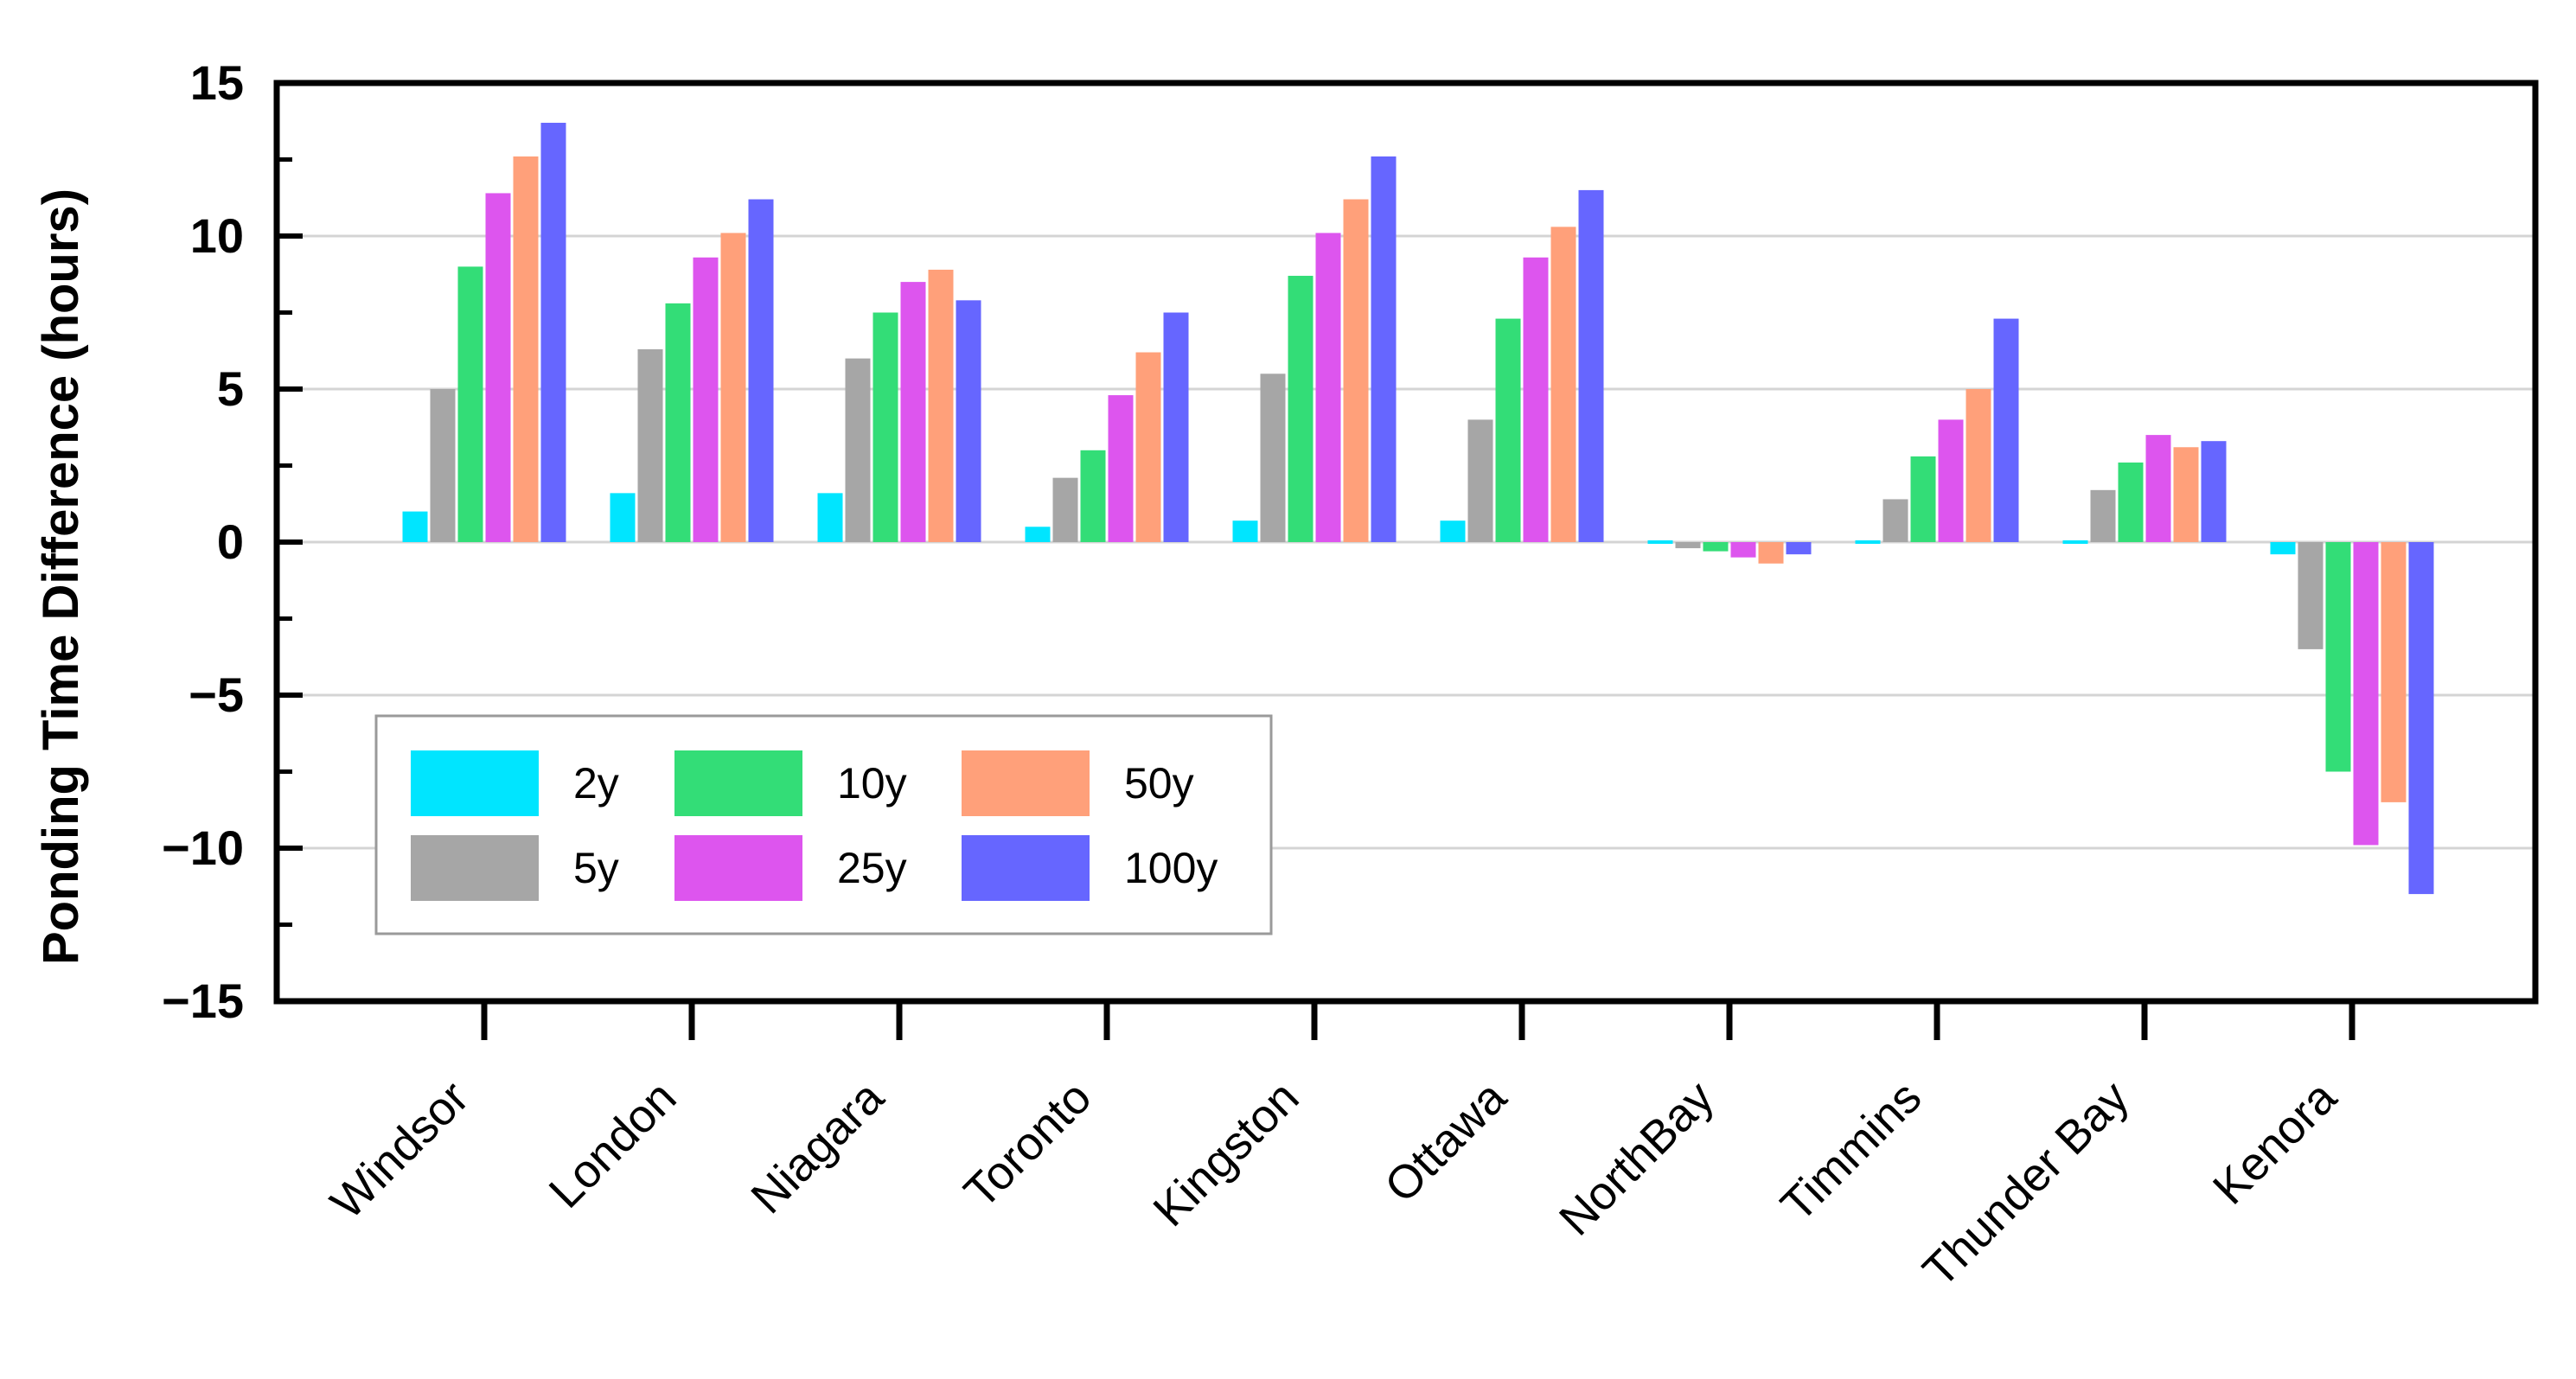 This screenshot has height=1379, width=2576. I want to click on x-tick-label: Toronto, so click(1028, 1144).